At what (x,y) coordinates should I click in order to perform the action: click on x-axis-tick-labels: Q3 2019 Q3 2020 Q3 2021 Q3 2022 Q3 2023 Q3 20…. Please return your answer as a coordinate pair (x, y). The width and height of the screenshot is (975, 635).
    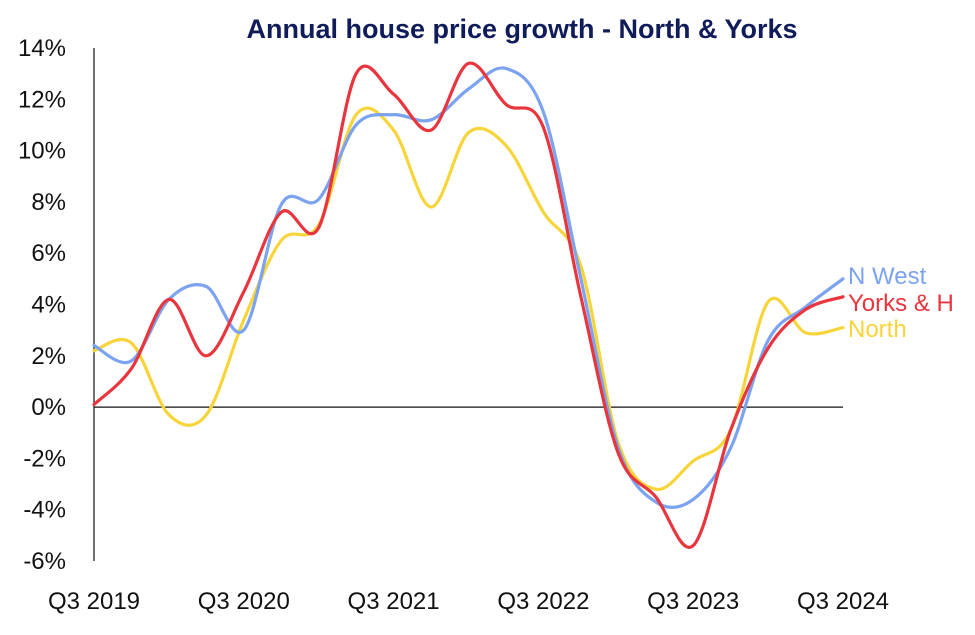
    Looking at the image, I should click on (468, 601).